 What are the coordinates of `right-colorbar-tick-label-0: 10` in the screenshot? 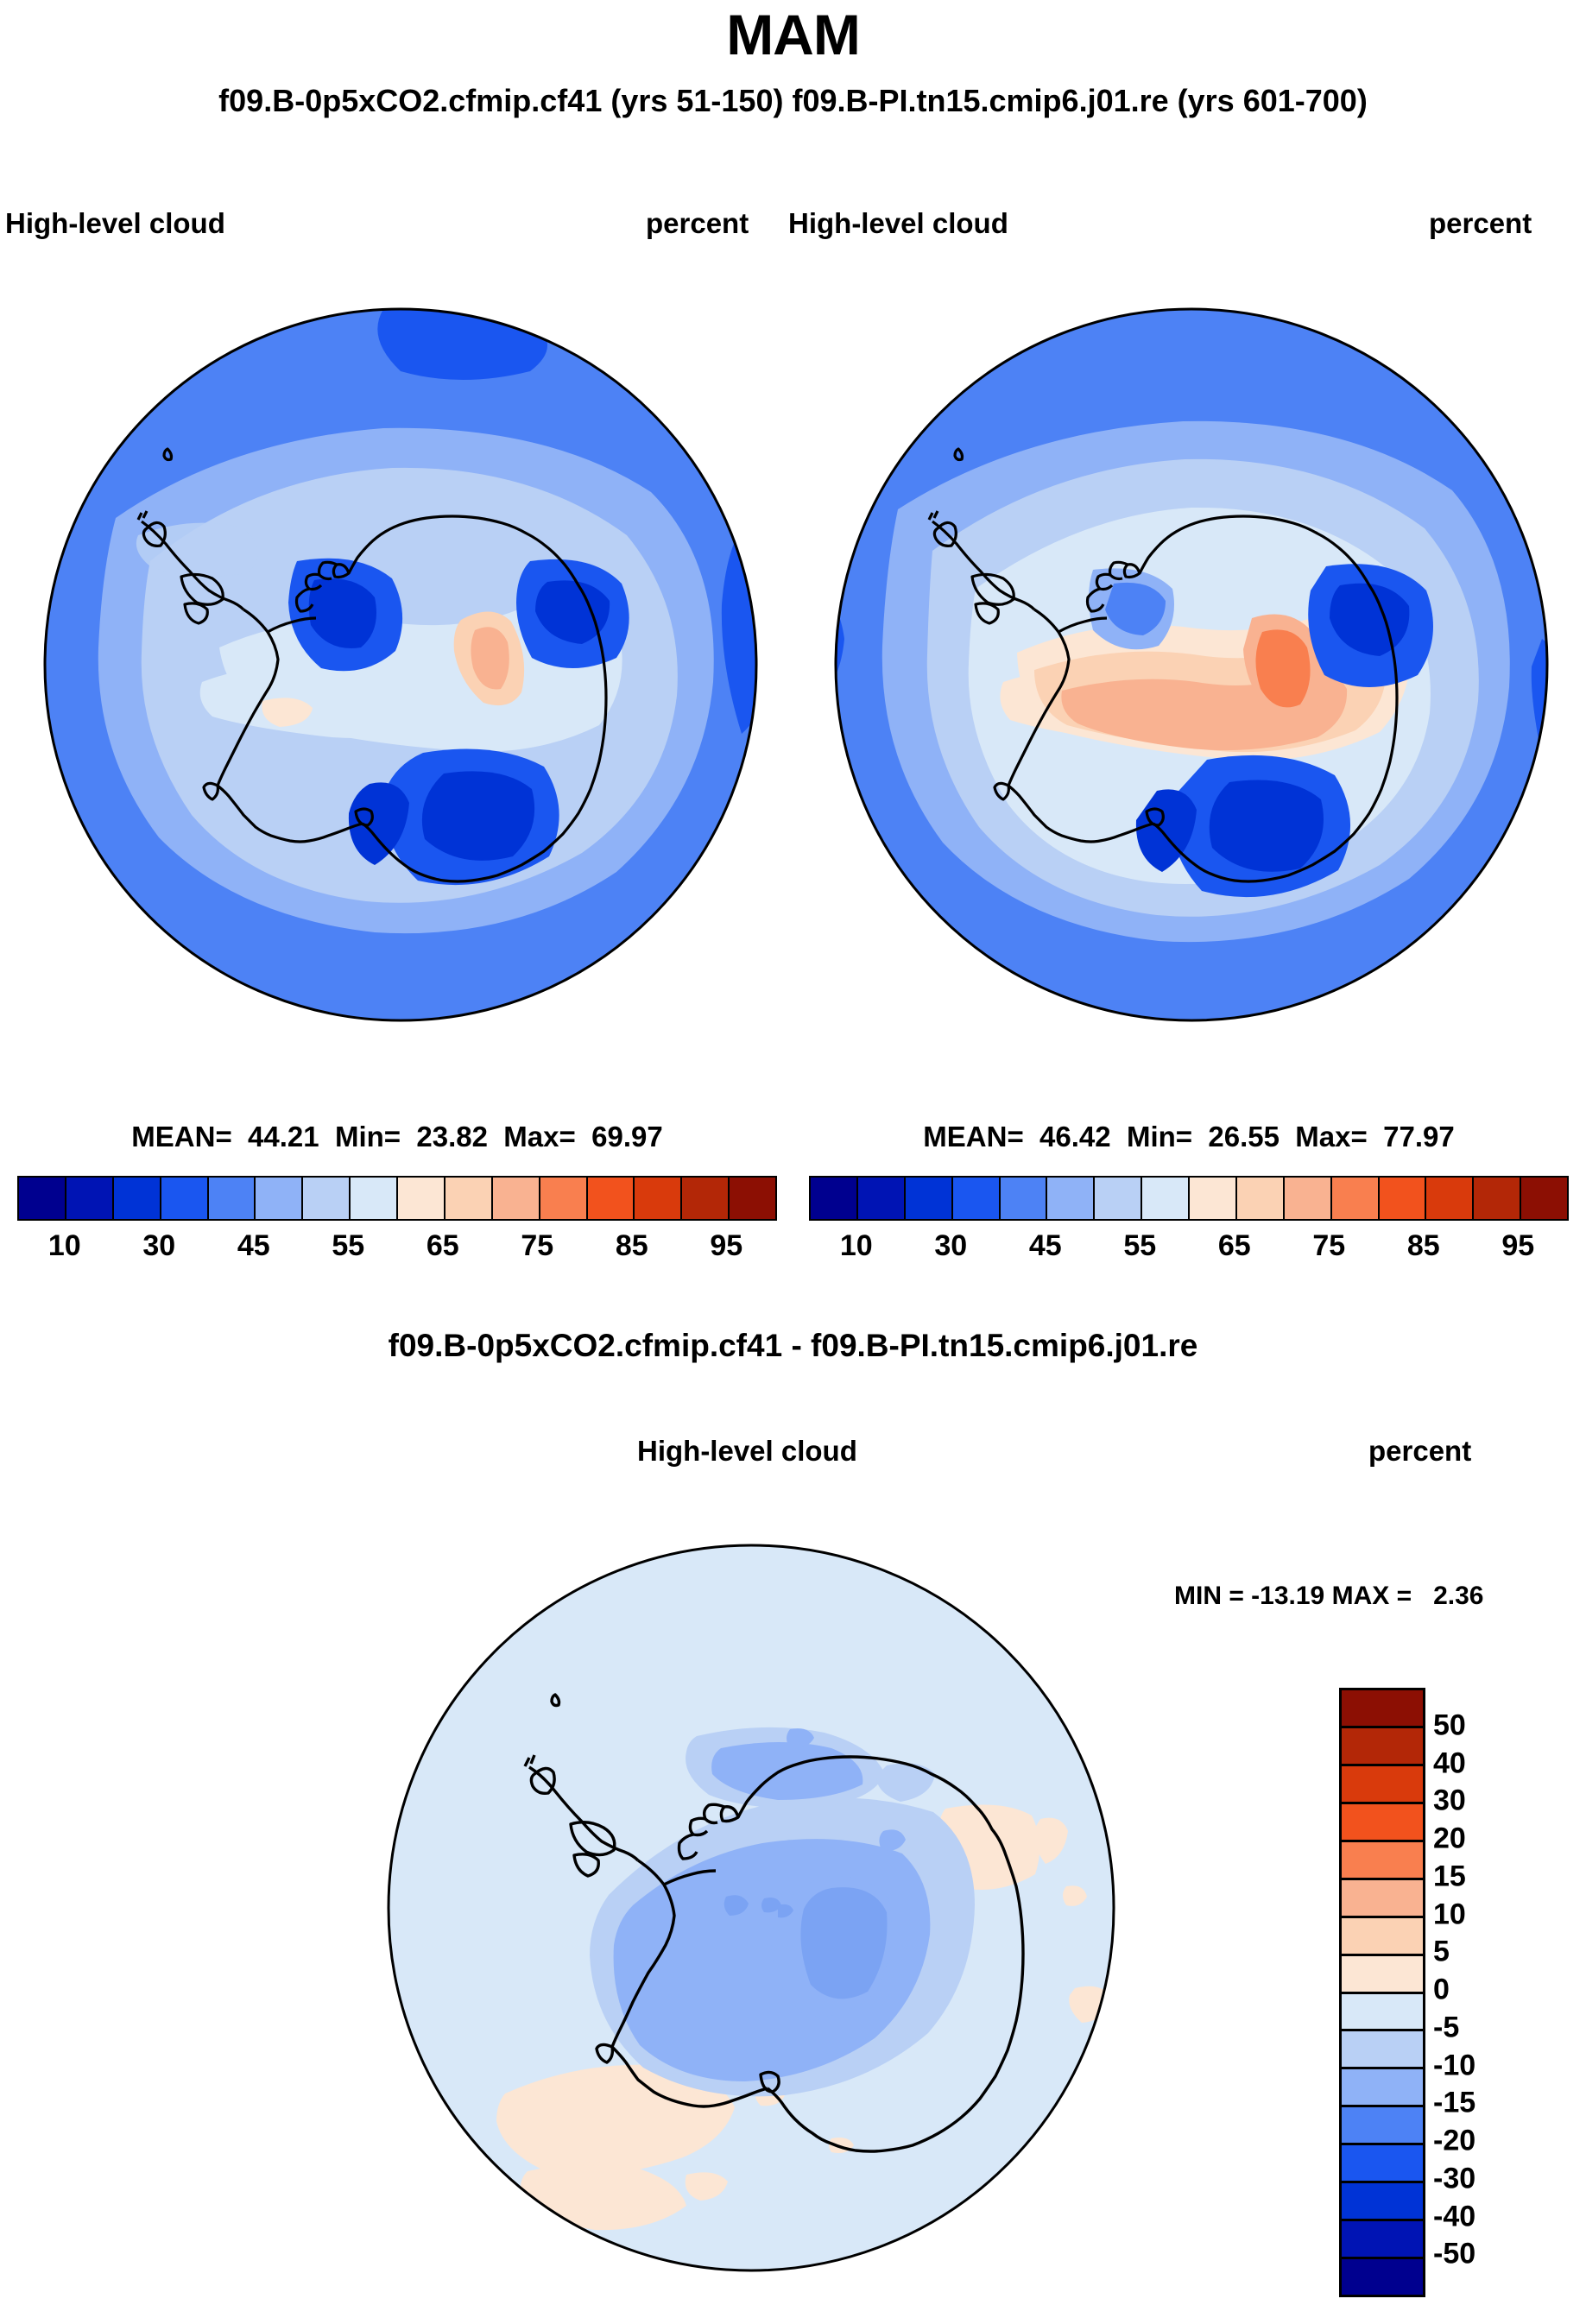 It's located at (856, 1245).